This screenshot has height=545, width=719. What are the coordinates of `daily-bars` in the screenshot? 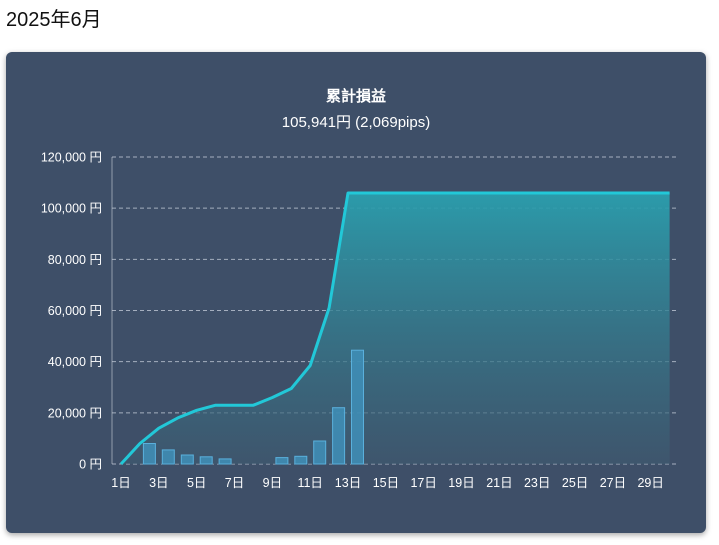 It's located at (253, 407).